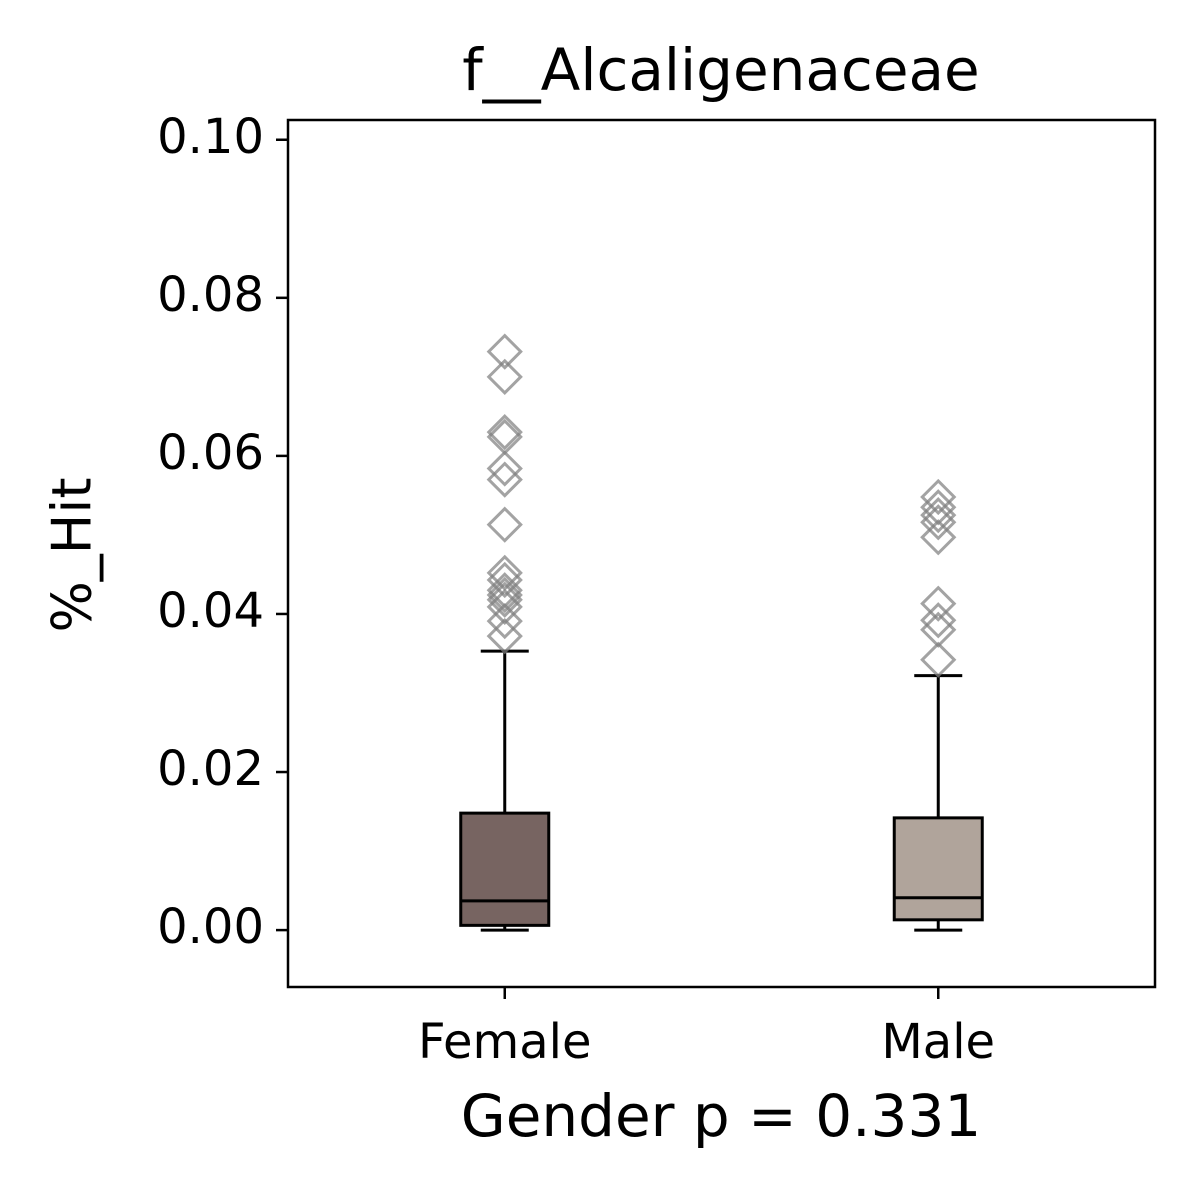  Describe the element at coordinates (210, 611) in the screenshot. I see `y-tick-label: 0.04` at that location.